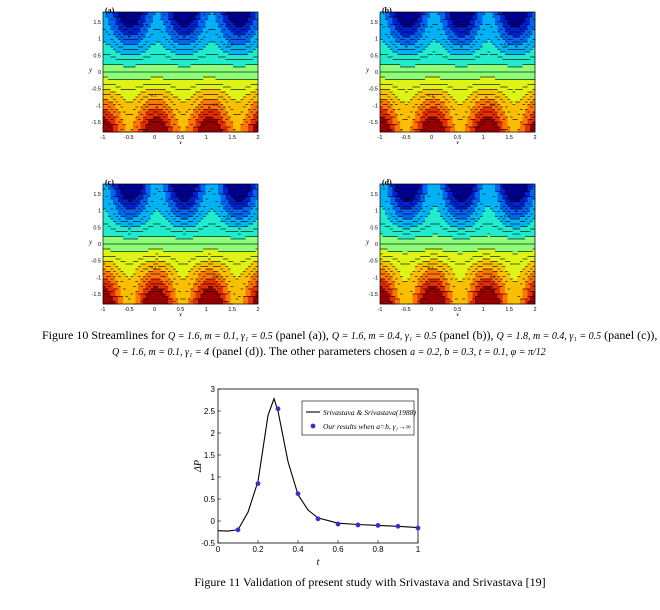  What do you see at coordinates (213, 433) in the screenshot?
I see `y-tick-label: 2` at bounding box center [213, 433].